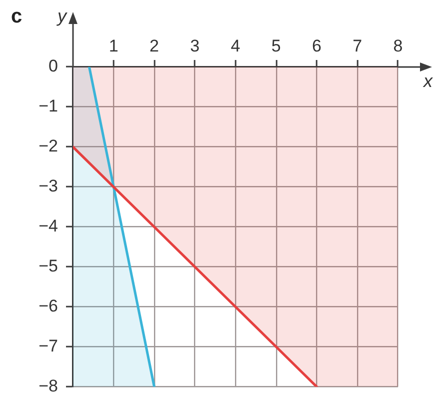  Describe the element at coordinates (428, 81) in the screenshot. I see `x-axis-title: x` at that location.